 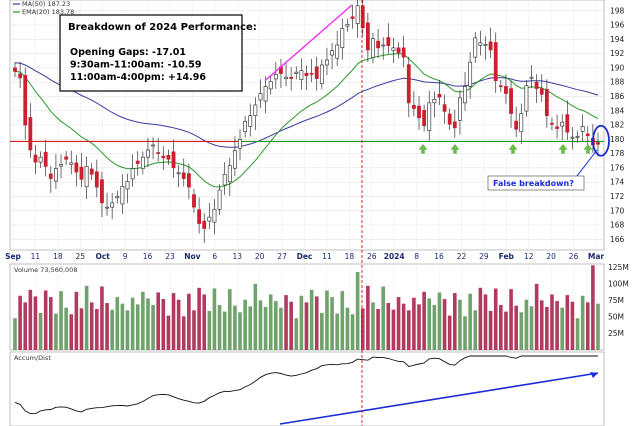 What do you see at coordinates (45, 270) in the screenshot?
I see `volume-label: Volume 73,560,008` at bounding box center [45, 270].